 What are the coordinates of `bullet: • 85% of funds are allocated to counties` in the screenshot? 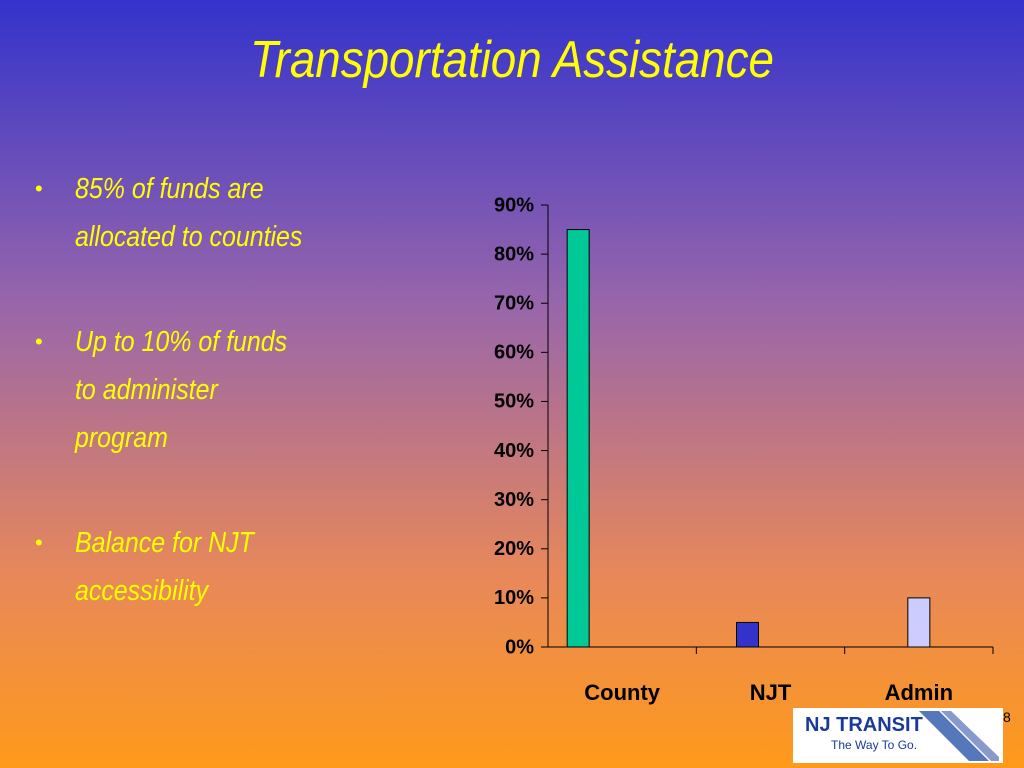 It's located at (187, 213).